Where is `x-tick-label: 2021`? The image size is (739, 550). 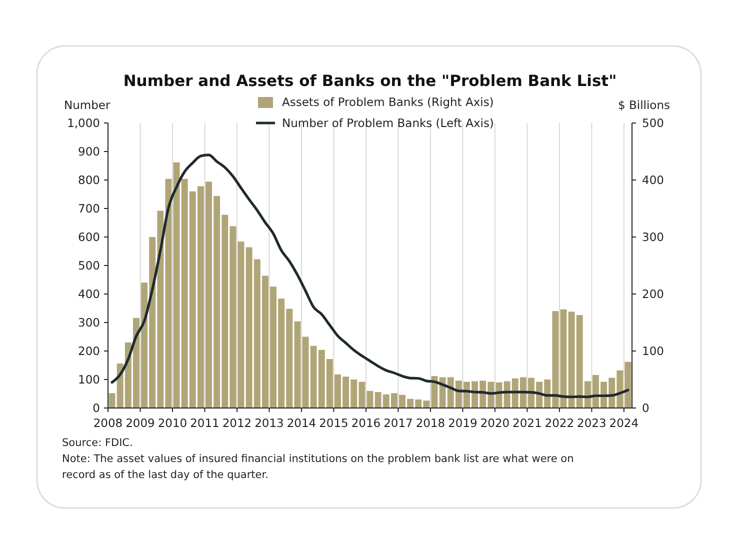
x-tick-label: 2021 is located at coordinates (527, 423).